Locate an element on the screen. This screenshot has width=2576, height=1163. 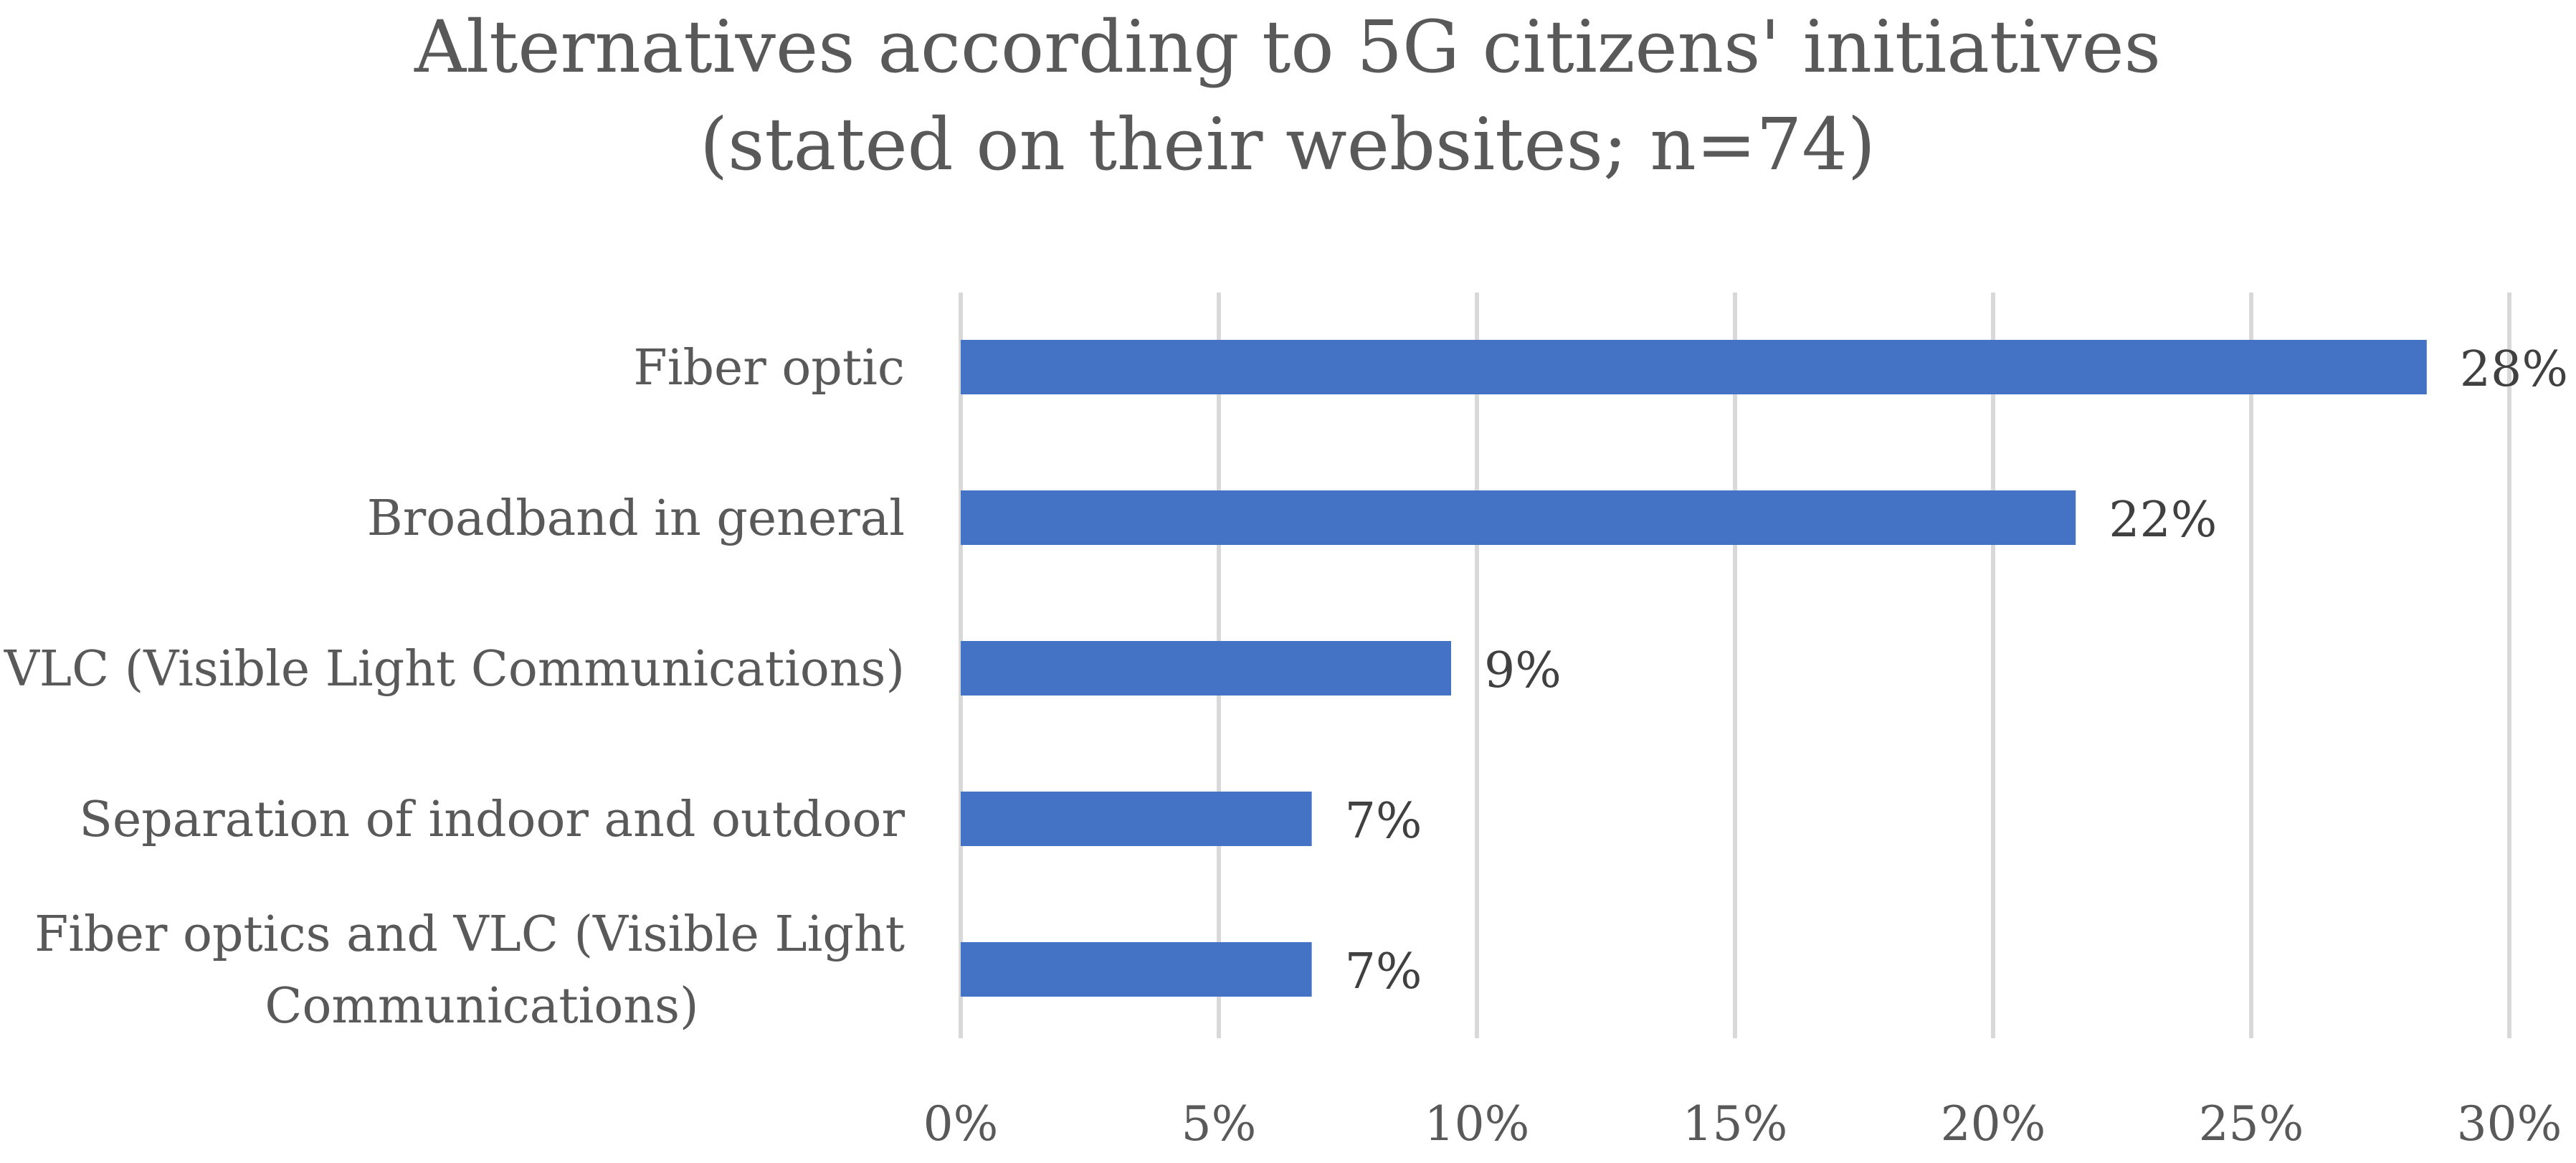
x-tick-label: 20% is located at coordinates (1994, 1124).